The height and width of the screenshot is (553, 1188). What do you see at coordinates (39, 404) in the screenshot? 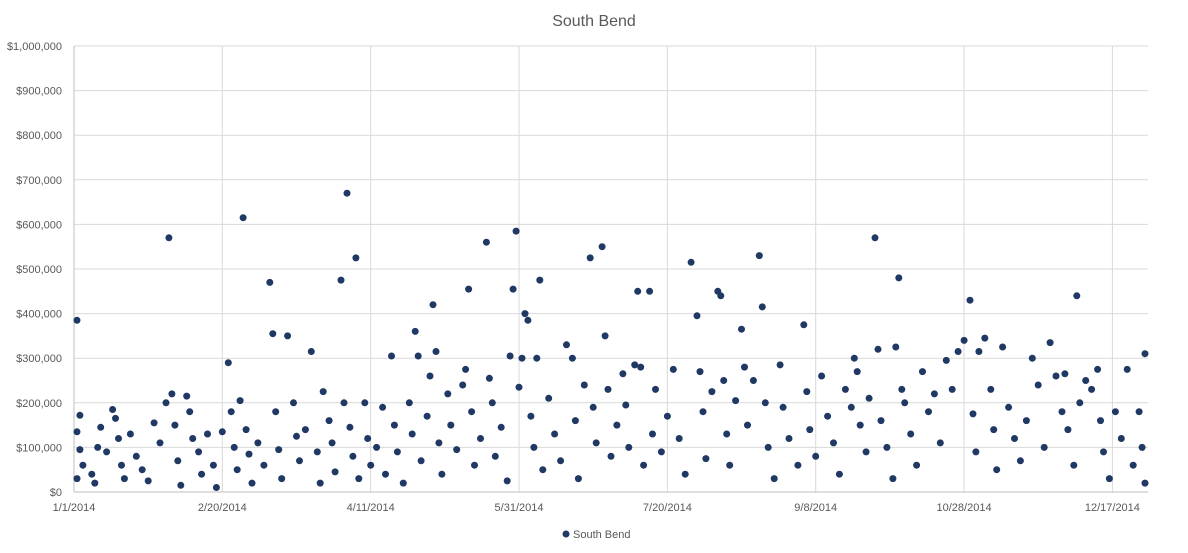
I see `y-tick-label: $200,000` at bounding box center [39, 404].